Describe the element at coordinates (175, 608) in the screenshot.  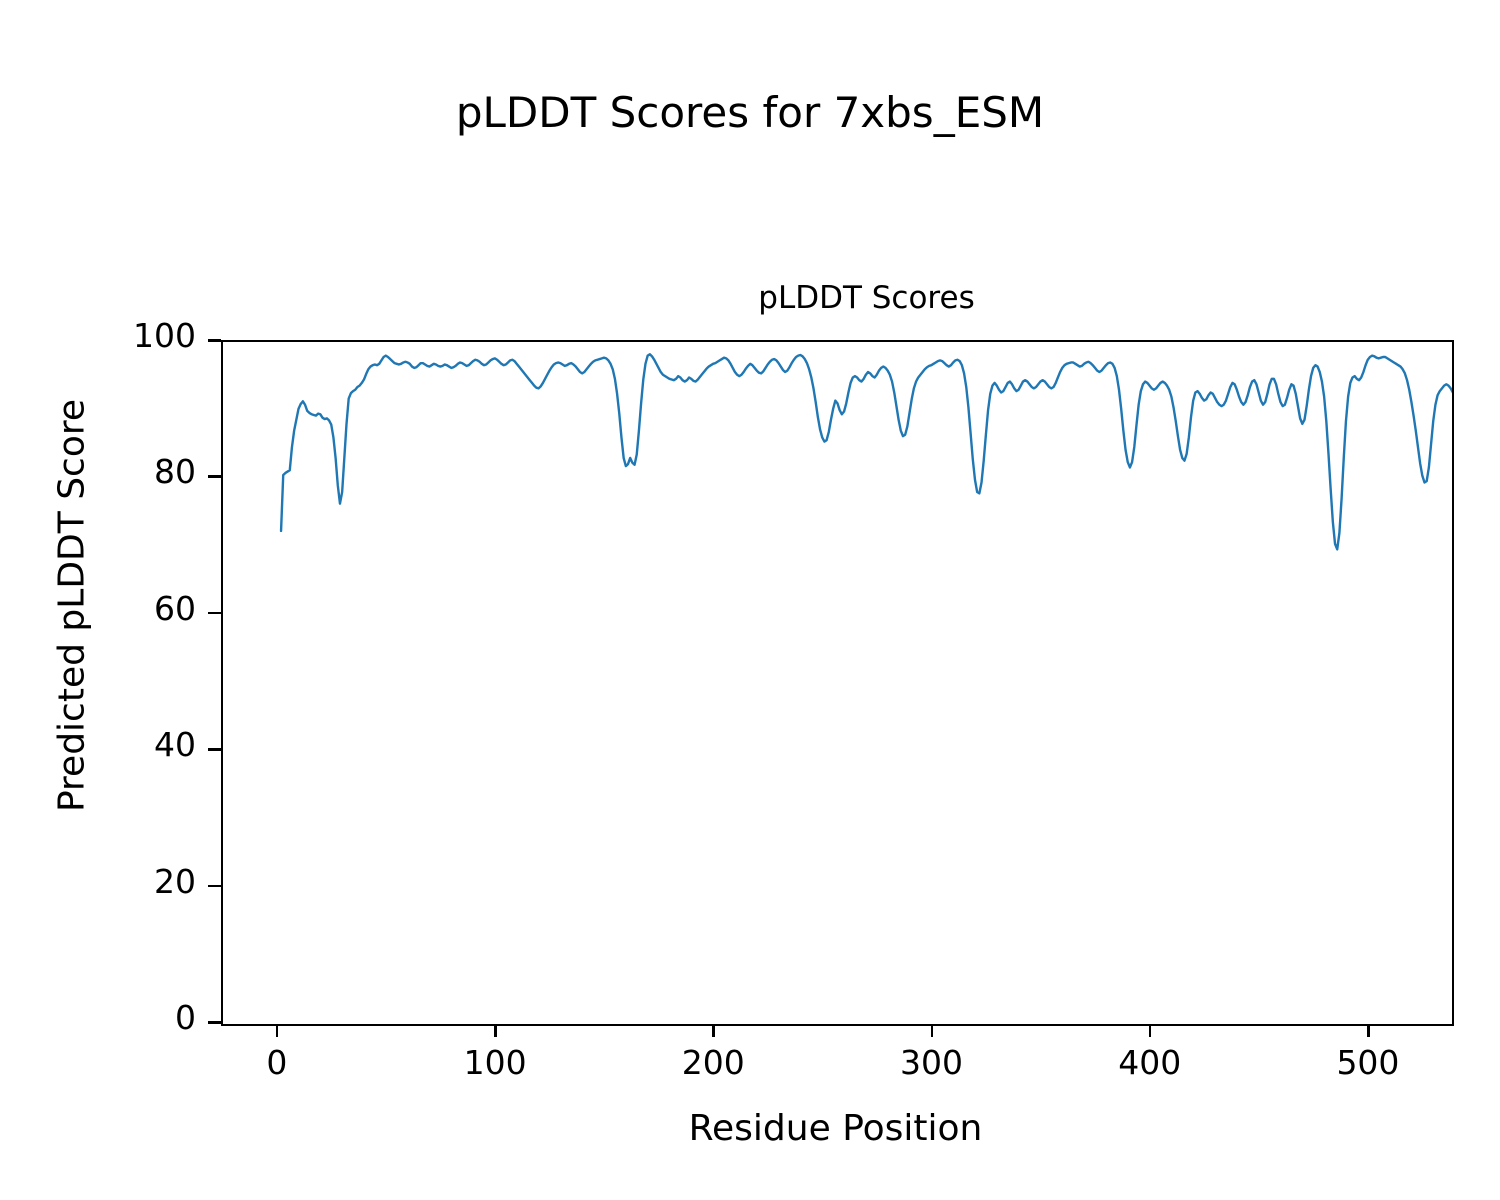
I see `y-tick-label: 60` at that location.